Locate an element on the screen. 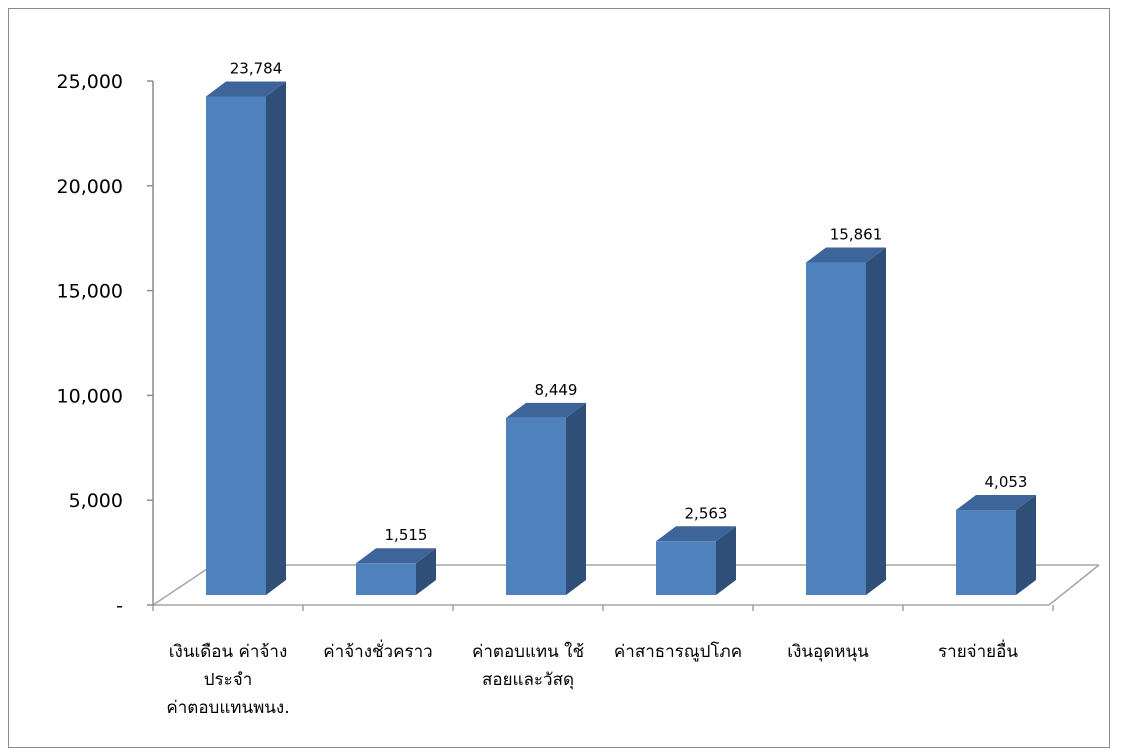 Image resolution: width=1123 pixels, height=749 pixels. category-label: เงินเดือน ค่าจ้าง is located at coordinates (228, 652).